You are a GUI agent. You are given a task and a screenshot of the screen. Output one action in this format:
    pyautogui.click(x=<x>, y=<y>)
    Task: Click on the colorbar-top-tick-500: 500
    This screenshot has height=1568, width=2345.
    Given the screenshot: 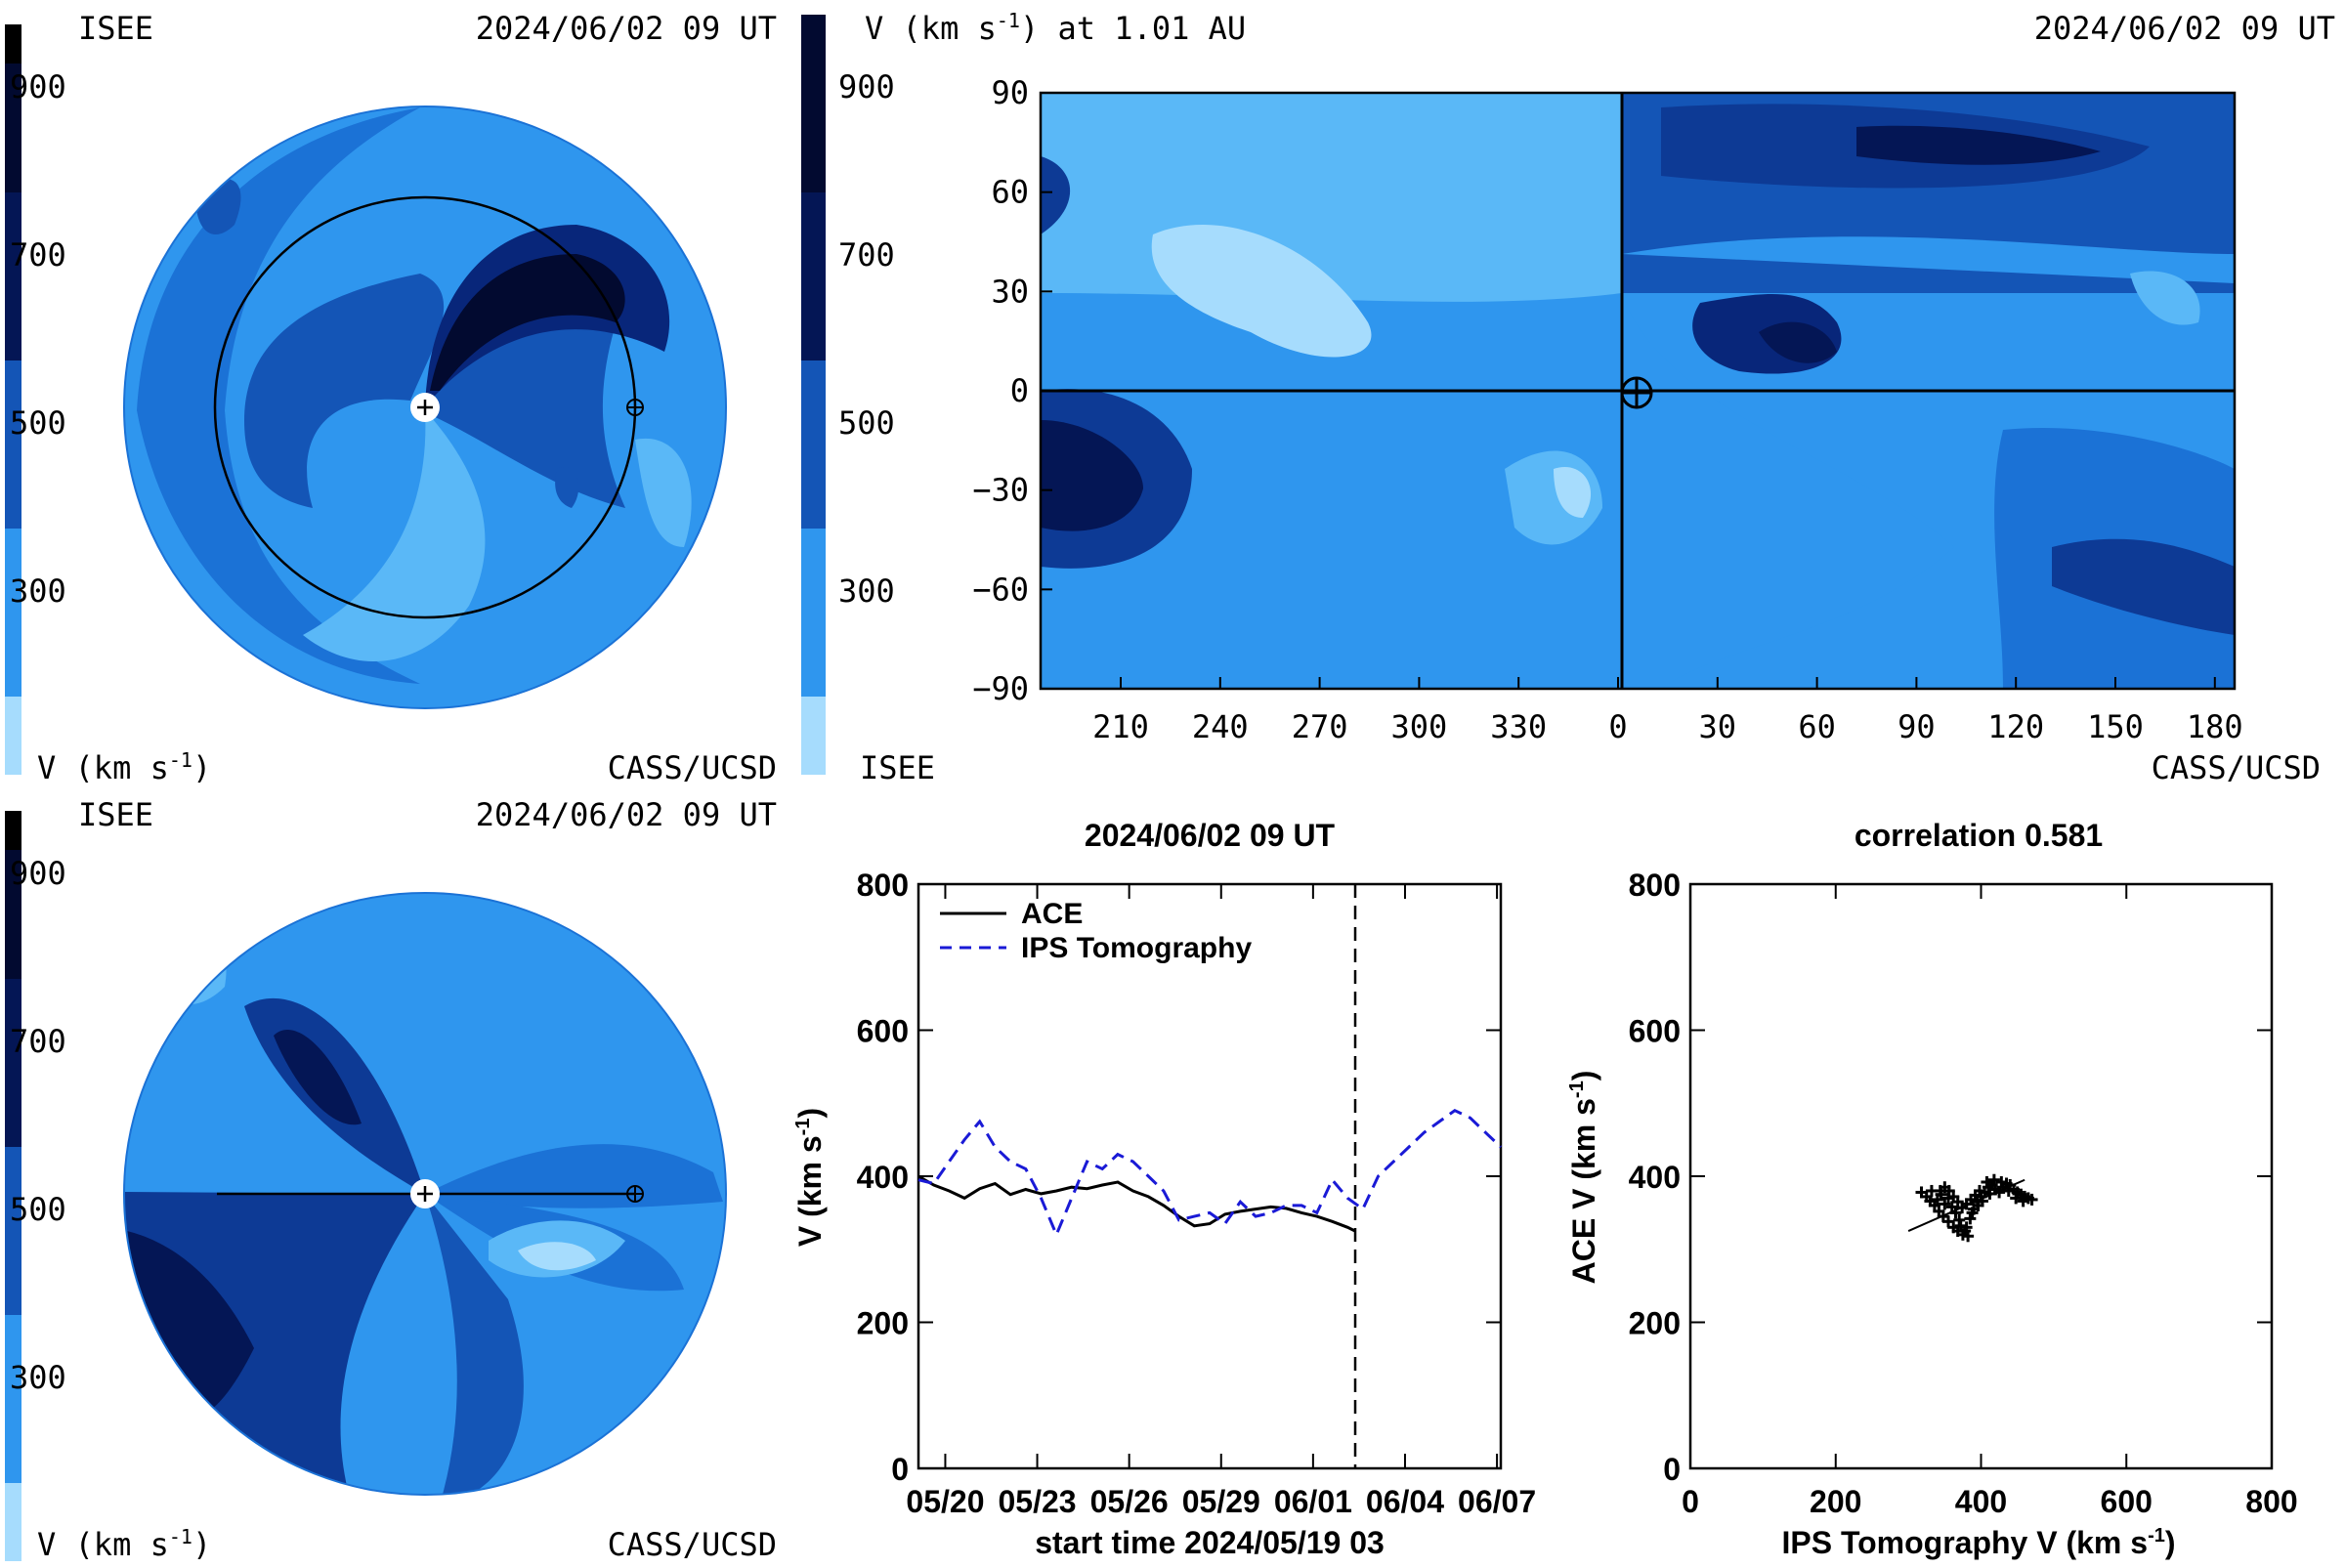 What is the action you would take?
    pyautogui.click(x=38, y=423)
    